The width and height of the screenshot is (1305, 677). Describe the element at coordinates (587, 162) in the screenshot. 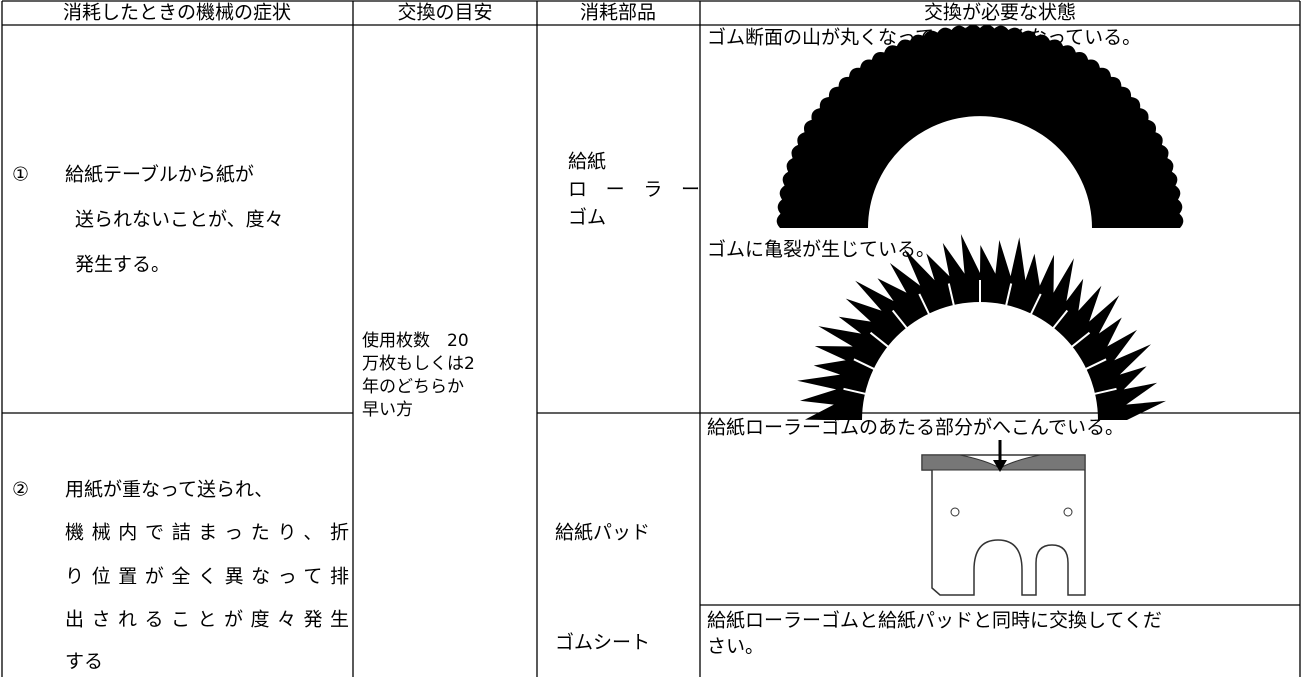

I see `part-name: 給紙` at that location.